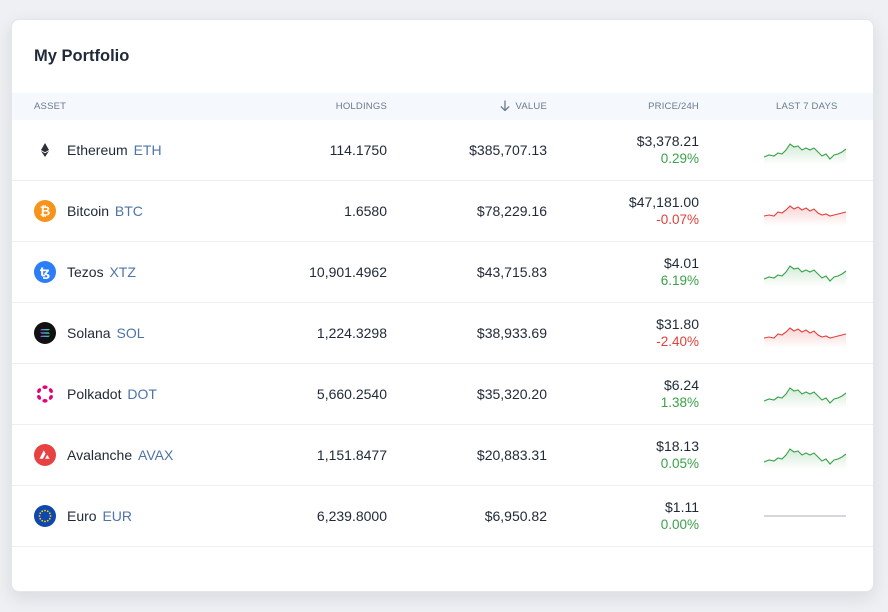  Describe the element at coordinates (100, 455) in the screenshot. I see `asset-name: Avalanche` at that location.